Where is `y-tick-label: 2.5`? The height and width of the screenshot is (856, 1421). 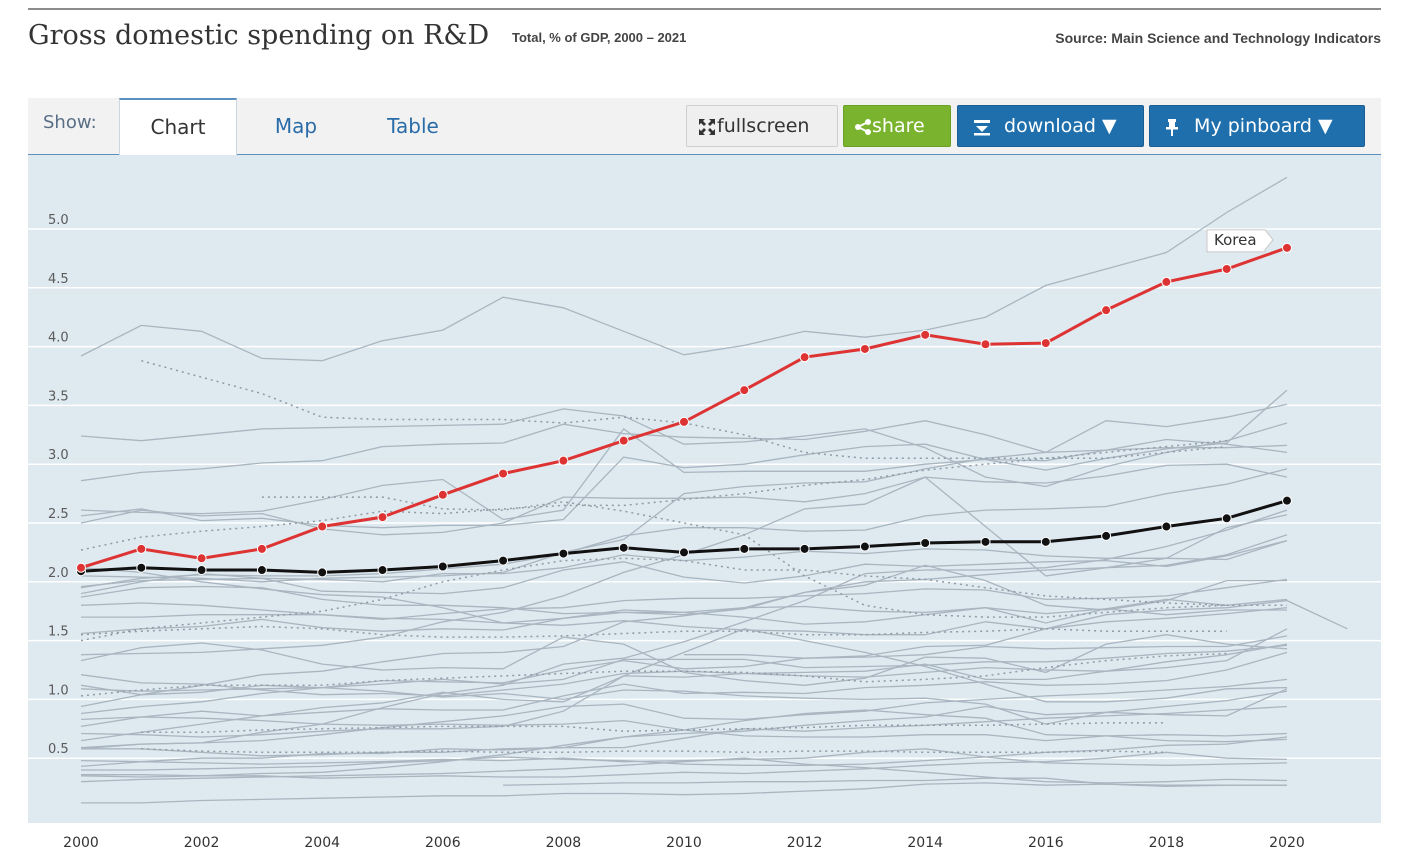
y-tick-label: 2.5 is located at coordinates (58, 514).